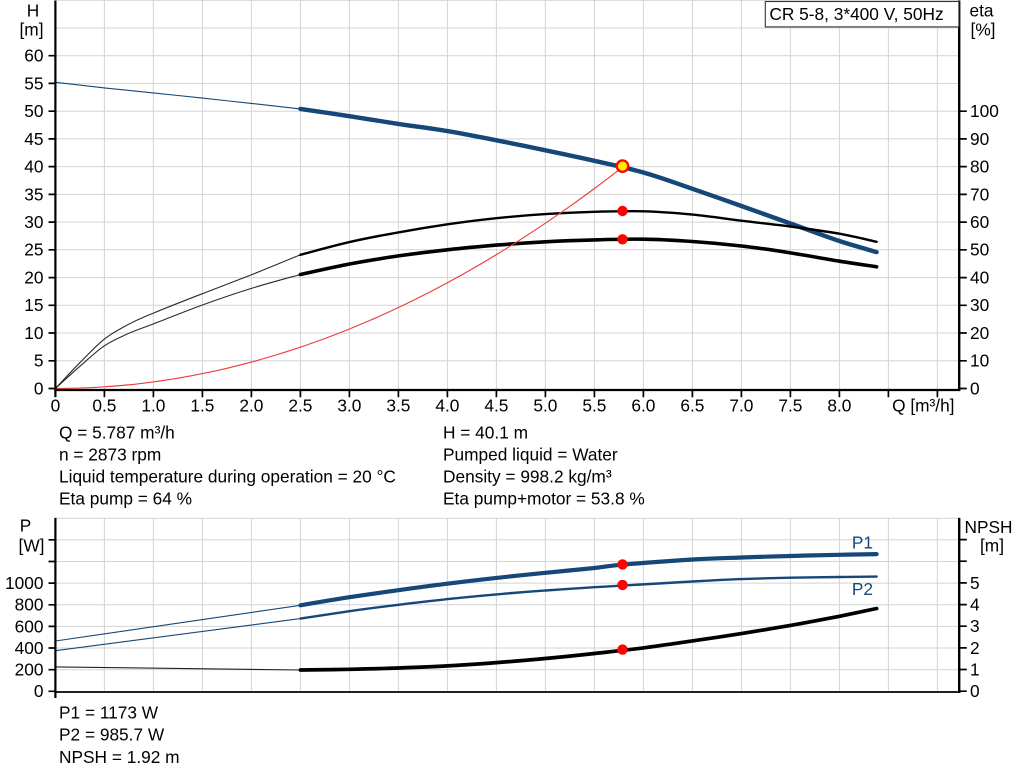 The height and width of the screenshot is (781, 1024). What do you see at coordinates (485, 433) in the screenshot?
I see `svg-text: H = 40.1 m` at bounding box center [485, 433].